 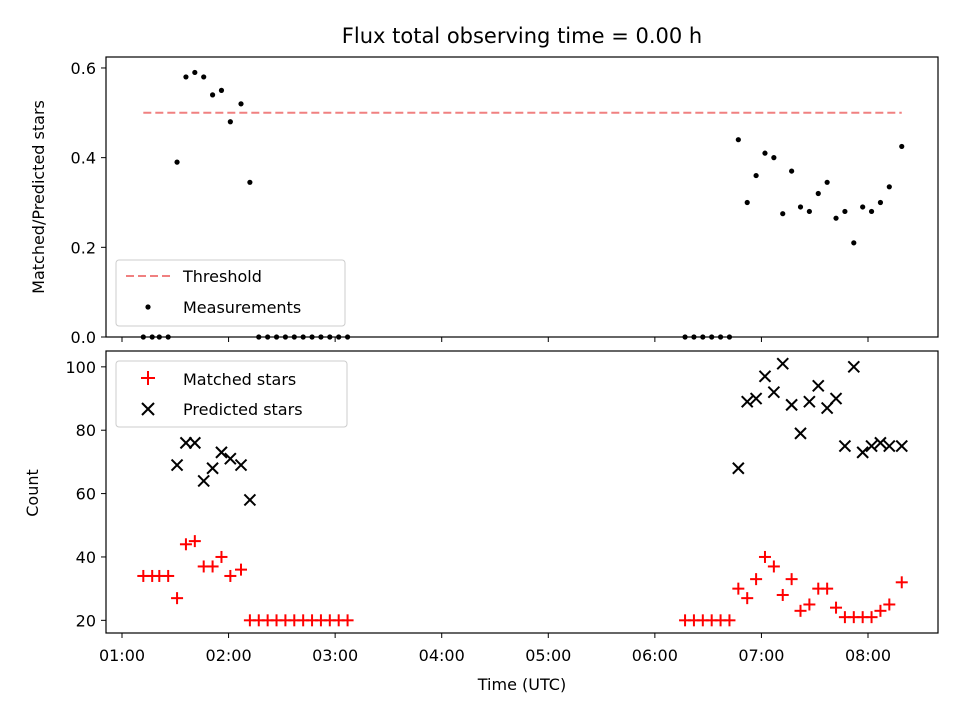 I want to click on measurements-legend-label: Measurements, so click(x=242, y=307).